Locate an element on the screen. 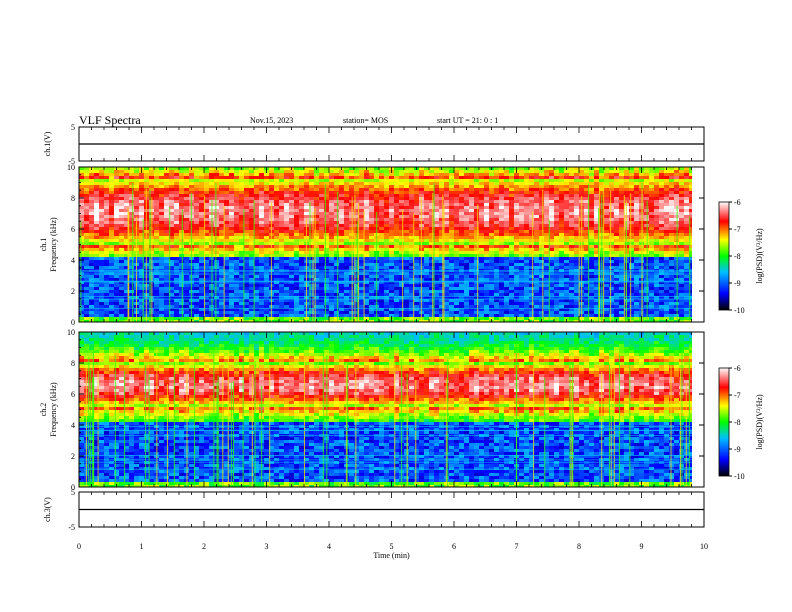 The width and height of the screenshot is (792, 612). start-time-label: start UT = 21: 0 : 1 is located at coordinates (468, 120).